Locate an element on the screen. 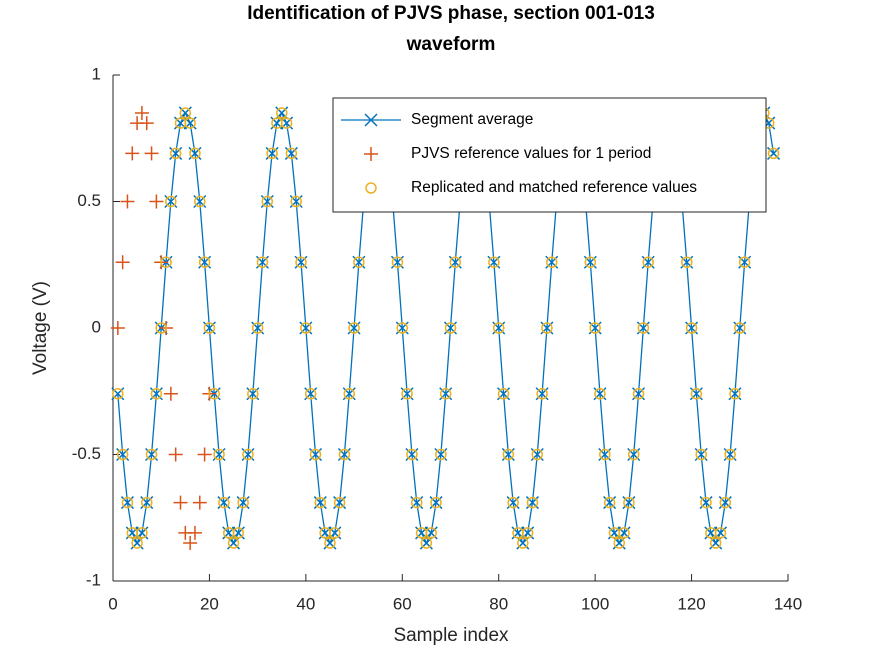 This screenshot has width=871, height=654. x-axis-label: Sample index is located at coordinates (451, 635).